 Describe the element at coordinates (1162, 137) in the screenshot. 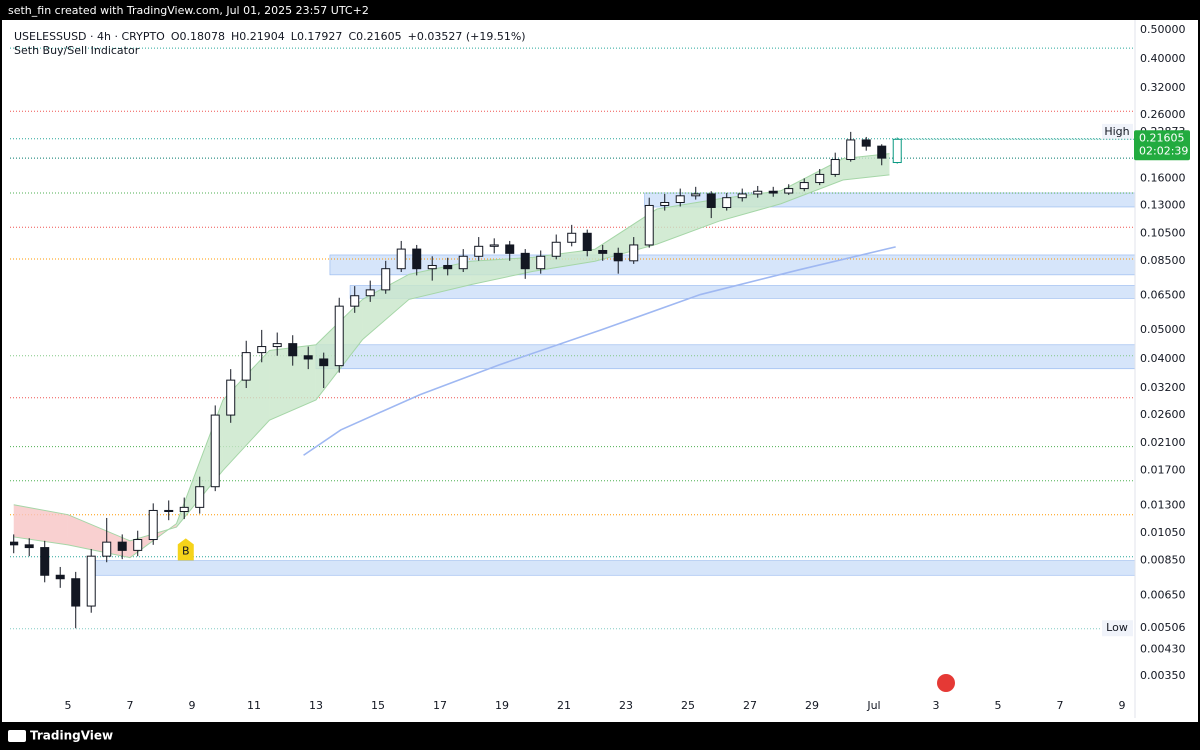

I see `last-price: 0.21605` at that location.